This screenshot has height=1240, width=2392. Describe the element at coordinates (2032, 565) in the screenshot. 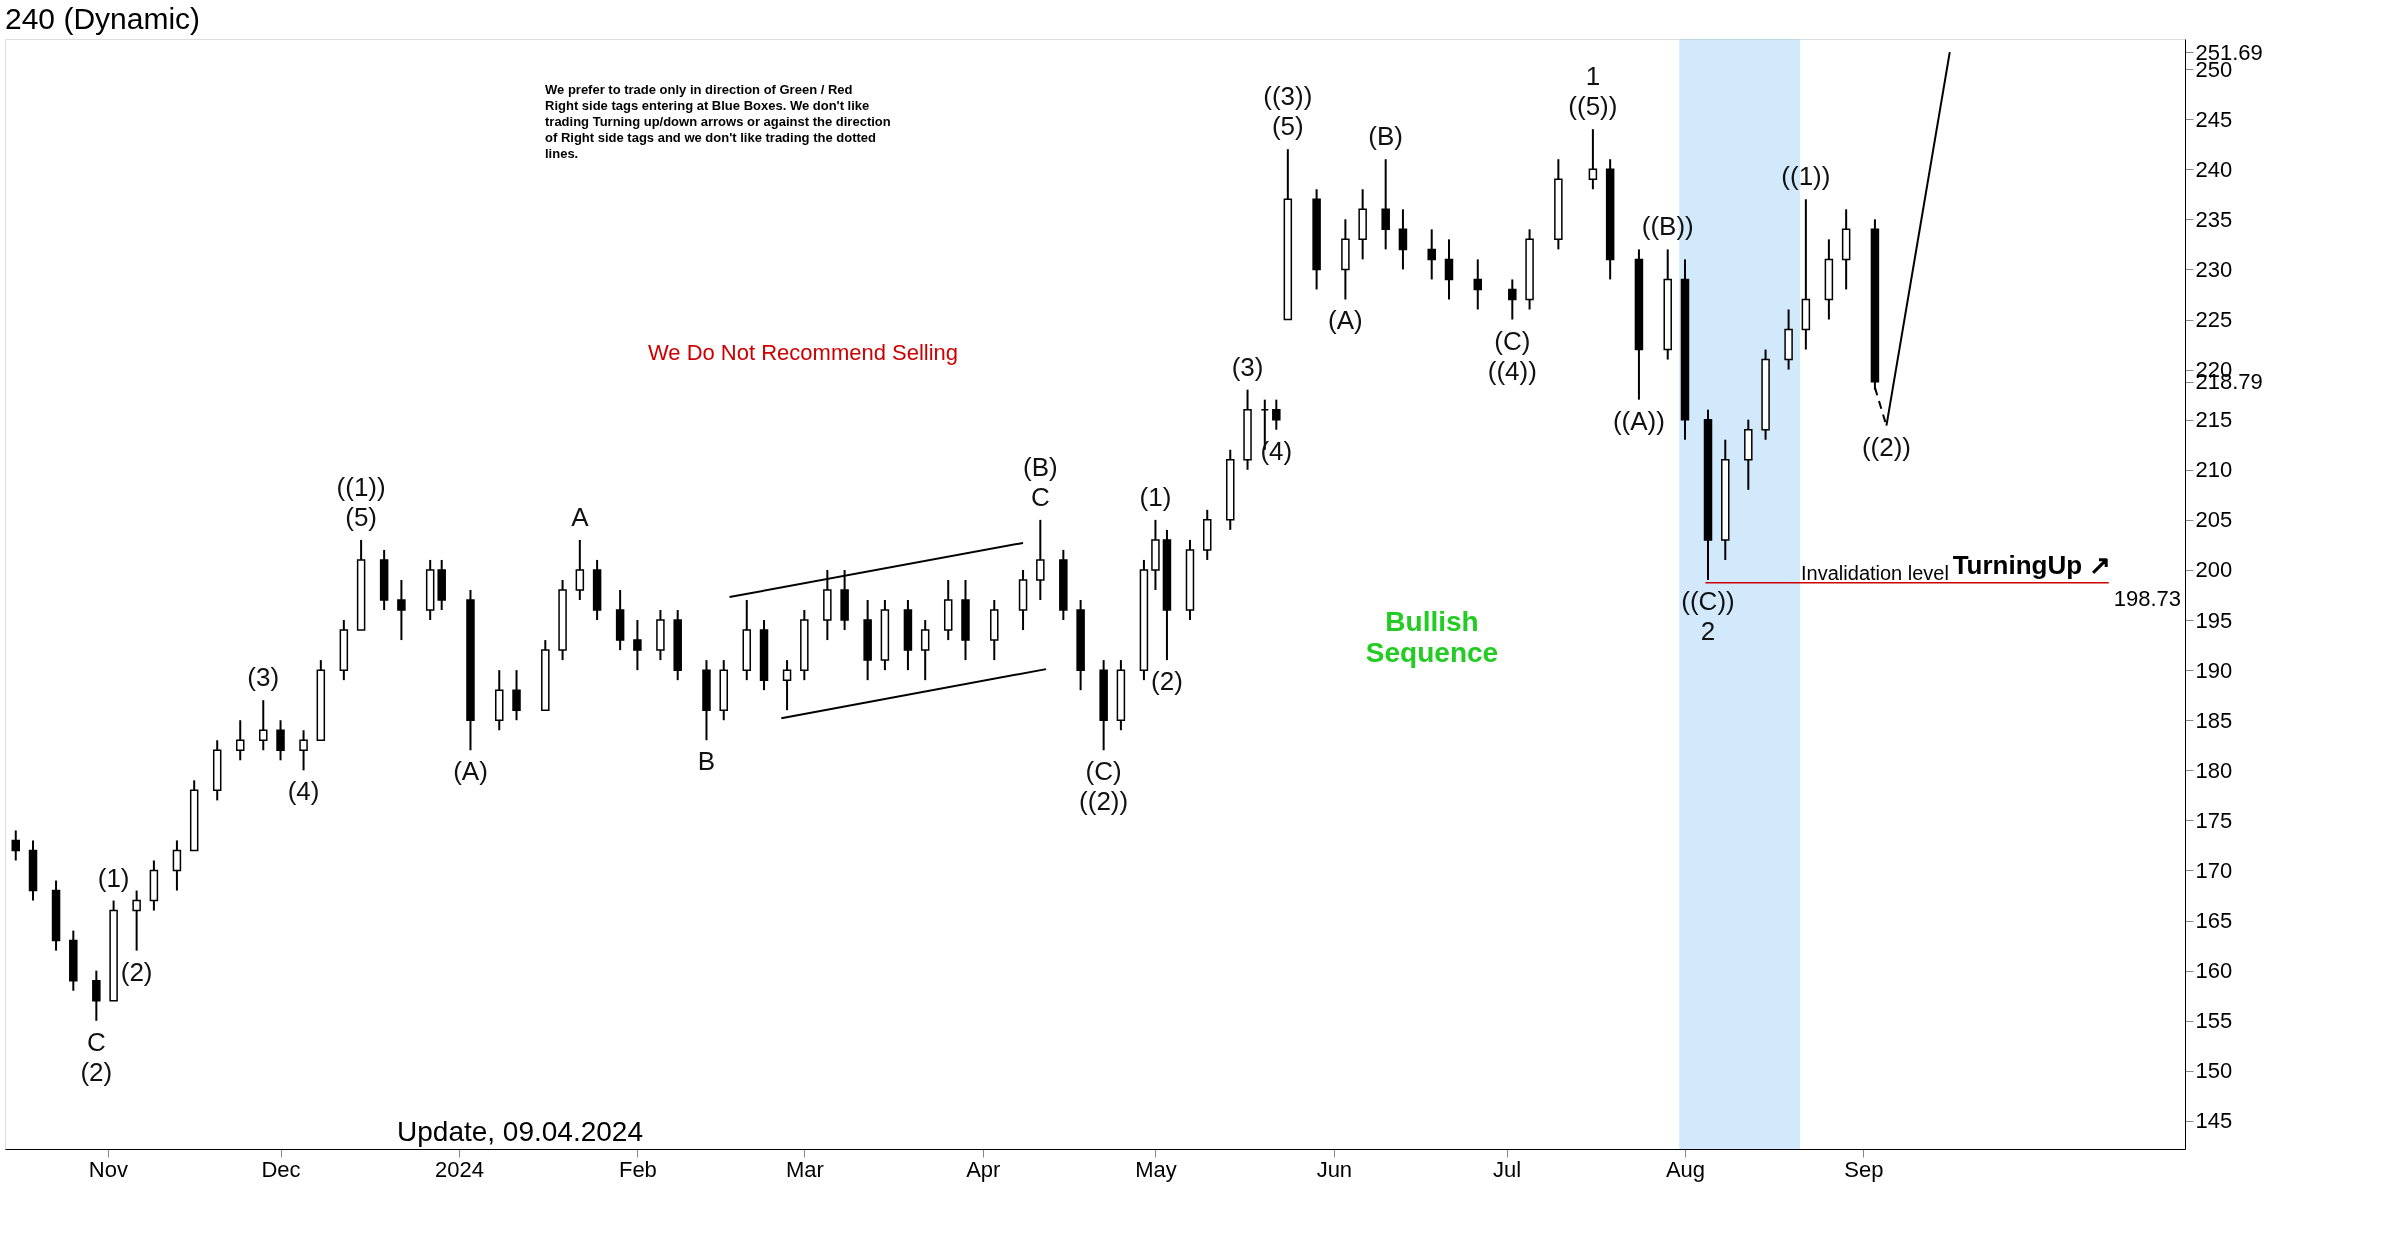

I see `annotation: TurningUp ↗` at that location.